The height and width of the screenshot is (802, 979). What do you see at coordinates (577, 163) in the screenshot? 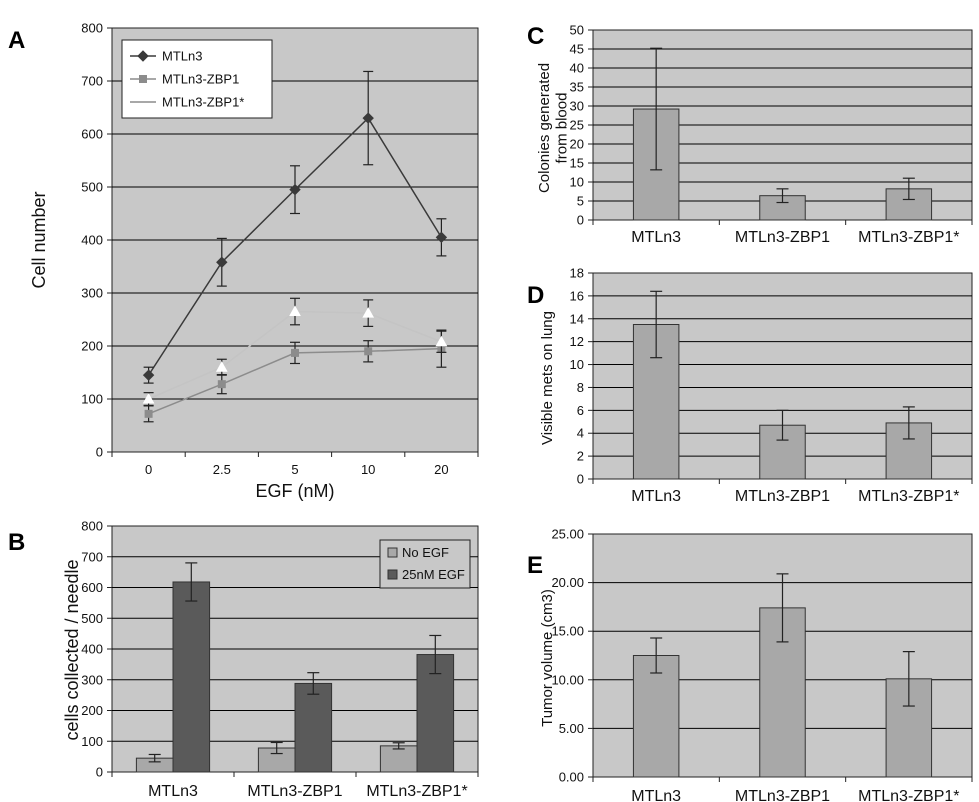
I see `y-tick-label: 15` at bounding box center [577, 163].